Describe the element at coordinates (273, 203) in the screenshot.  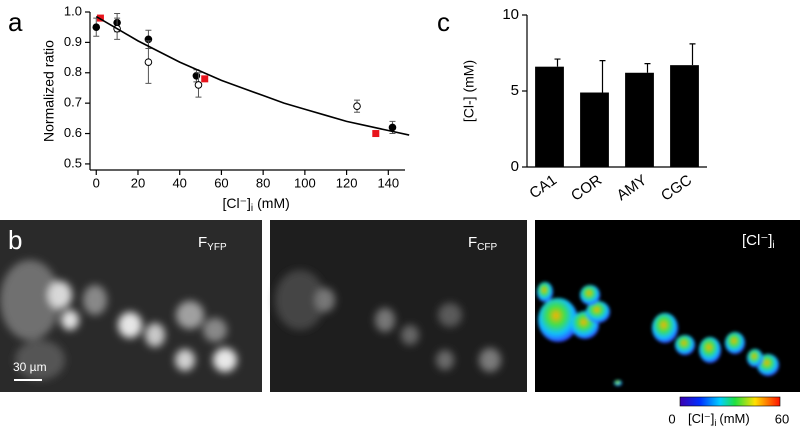
I see `x-axis-label-unit: (mM)` at that location.